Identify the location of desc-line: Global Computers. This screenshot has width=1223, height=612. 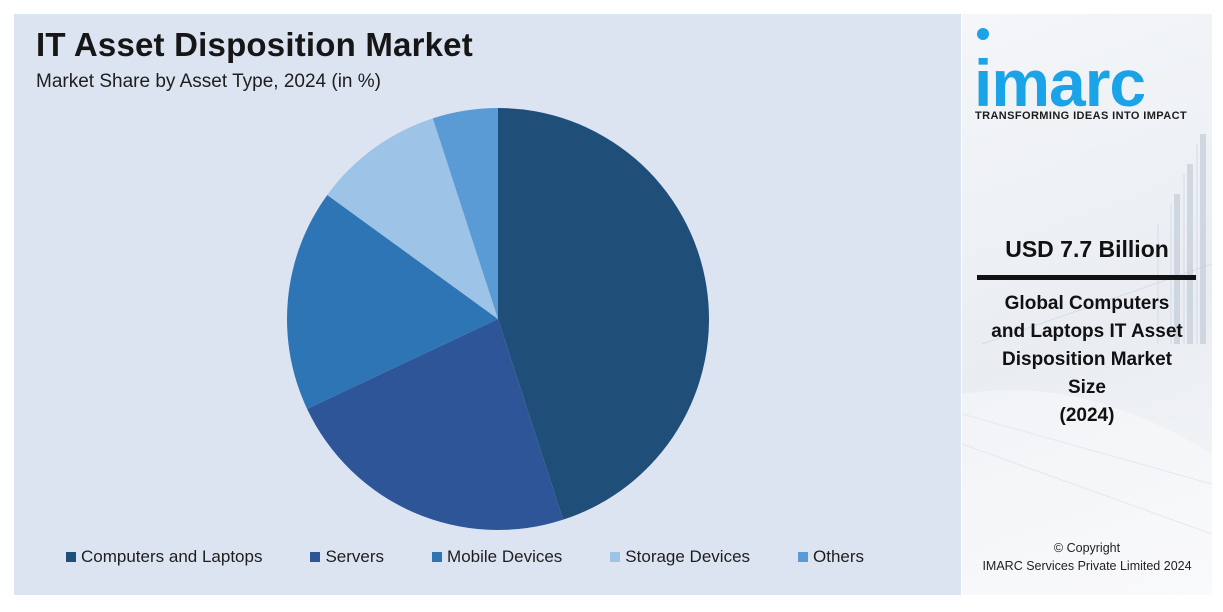
(1087, 303).